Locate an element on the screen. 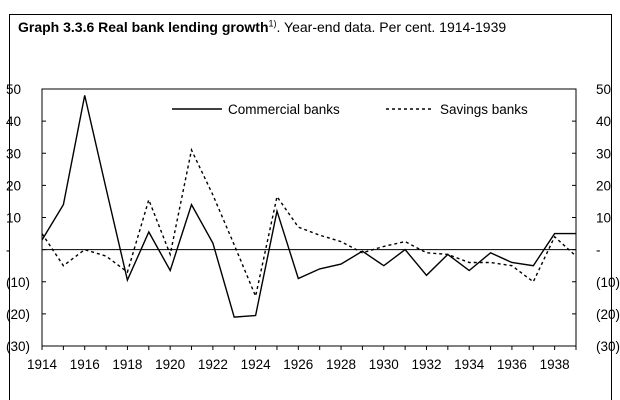  y-tick-label-right: 30 is located at coordinates (603, 153).